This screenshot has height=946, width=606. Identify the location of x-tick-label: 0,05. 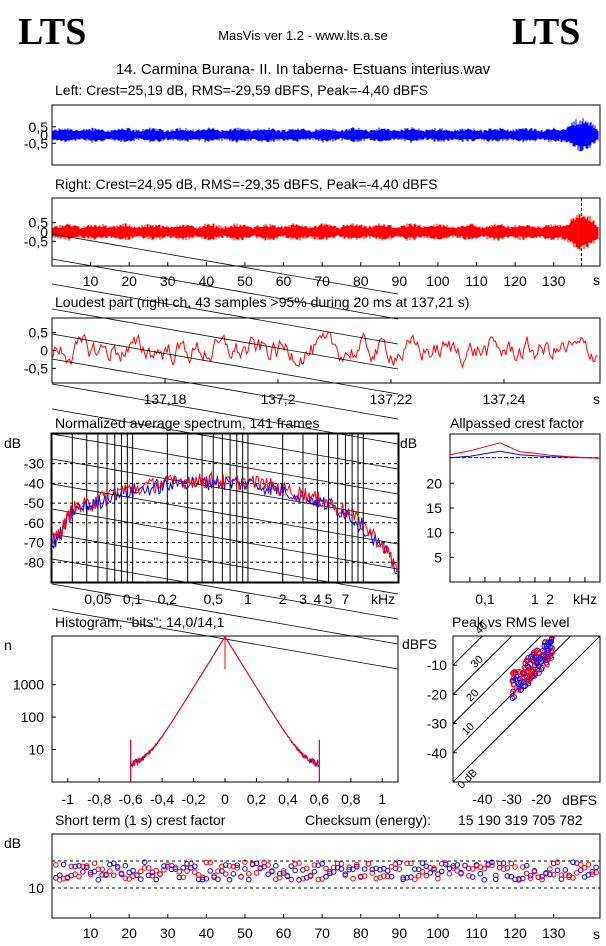
(97, 599).